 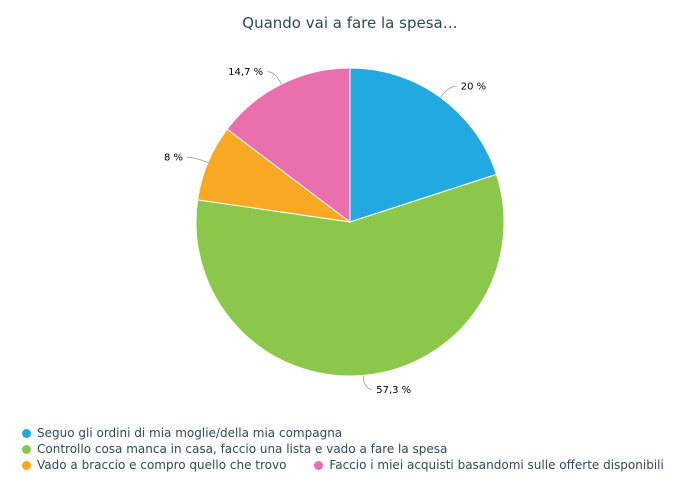 I want to click on legend-item-braccio: Vado a braccio e compro quello che trovo, so click(x=154, y=465).